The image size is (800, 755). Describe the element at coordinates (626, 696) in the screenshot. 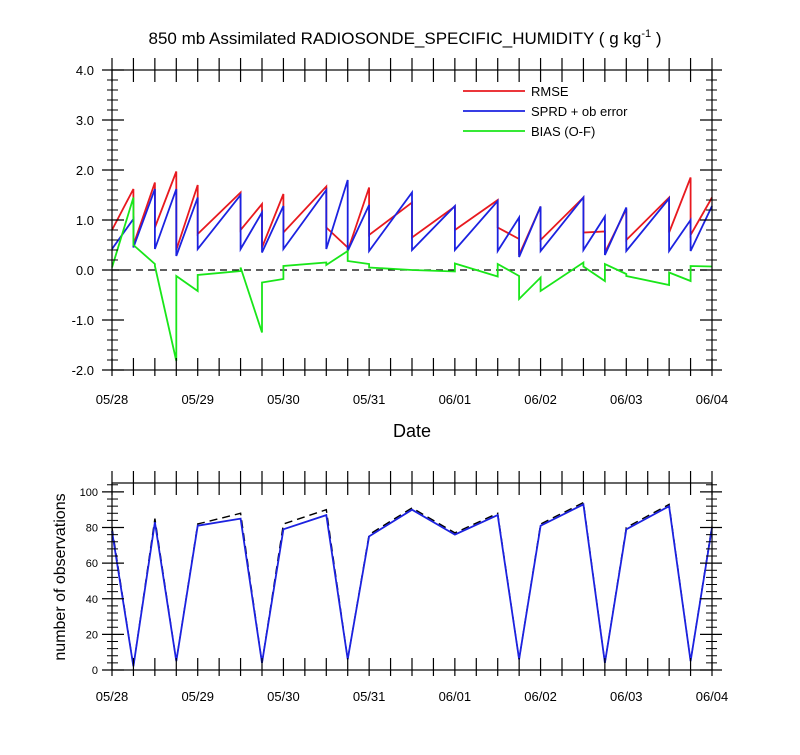

I see `bottom-x-tick-label: 06/03` at that location.